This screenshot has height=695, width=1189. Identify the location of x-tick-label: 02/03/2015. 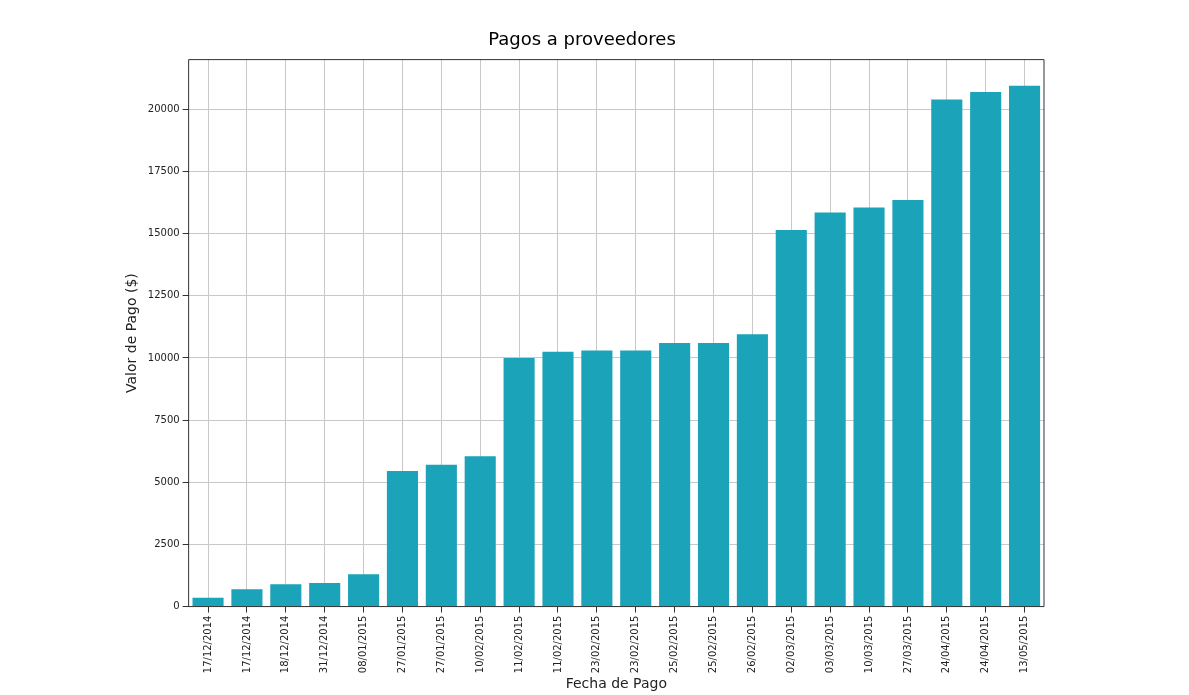
(790, 644).